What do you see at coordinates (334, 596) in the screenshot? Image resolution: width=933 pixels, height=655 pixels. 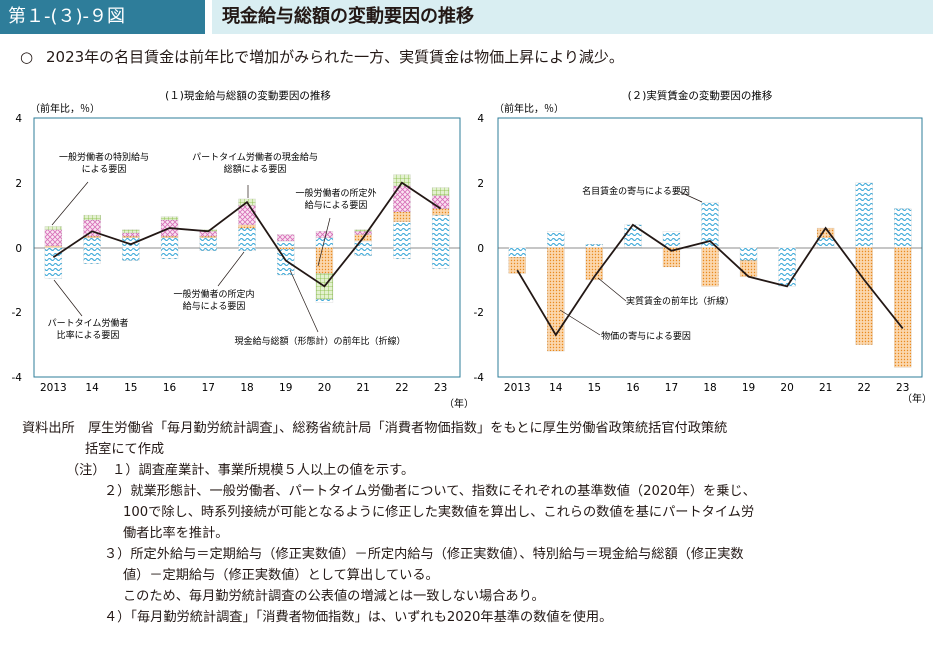 I see `note-item: このため、毎月勤労統計調査の公表値の増減とは一致しない場合あり。` at bounding box center [334, 596].